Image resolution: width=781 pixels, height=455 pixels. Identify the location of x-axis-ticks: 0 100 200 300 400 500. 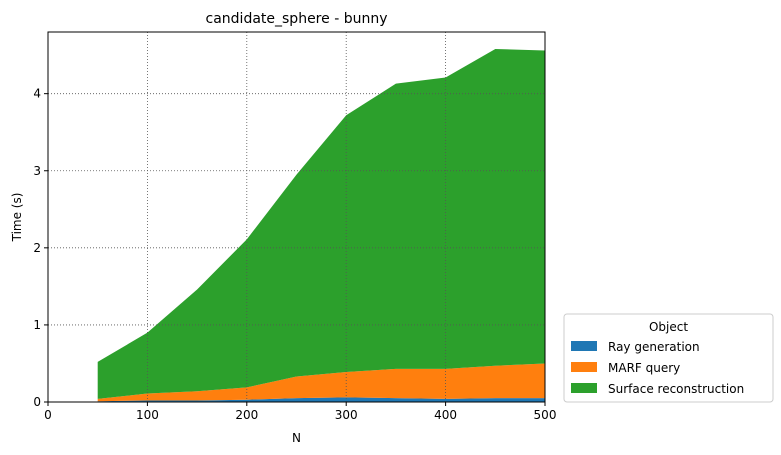
(300, 412).